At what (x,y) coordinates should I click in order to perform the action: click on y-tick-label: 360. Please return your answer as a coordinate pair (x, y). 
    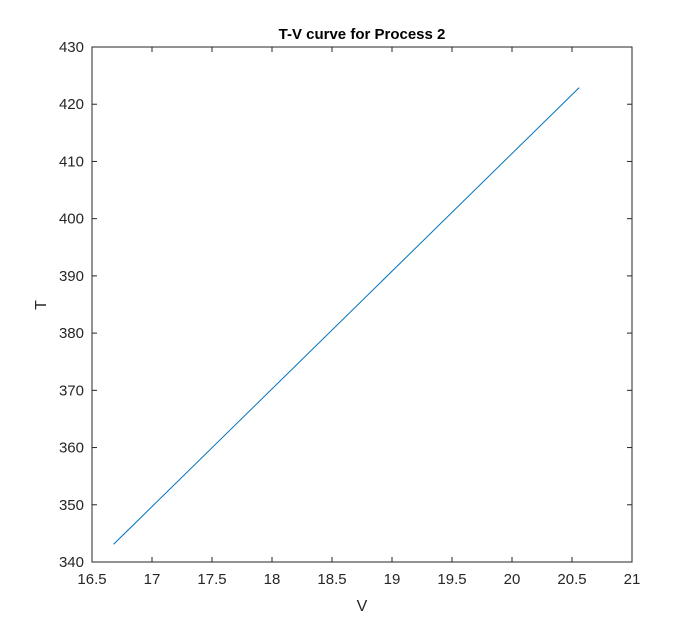
    Looking at the image, I should click on (71, 448).